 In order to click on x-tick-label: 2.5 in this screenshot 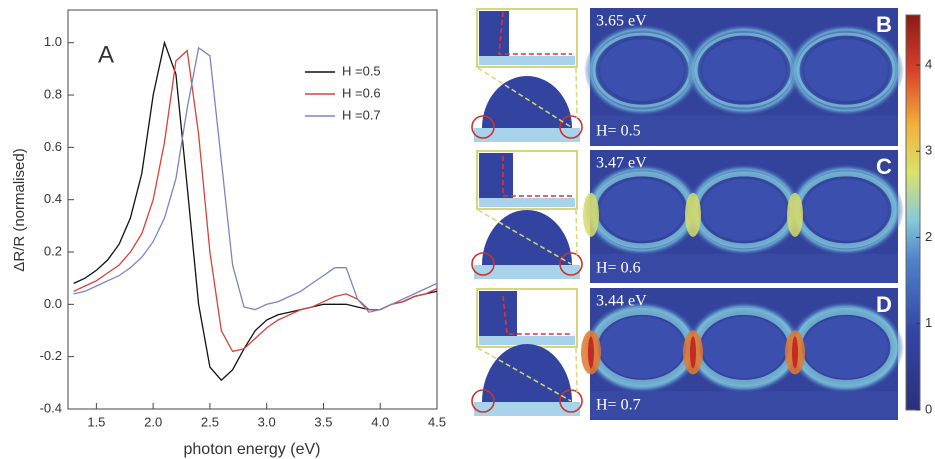, I will do `click(210, 421)`.